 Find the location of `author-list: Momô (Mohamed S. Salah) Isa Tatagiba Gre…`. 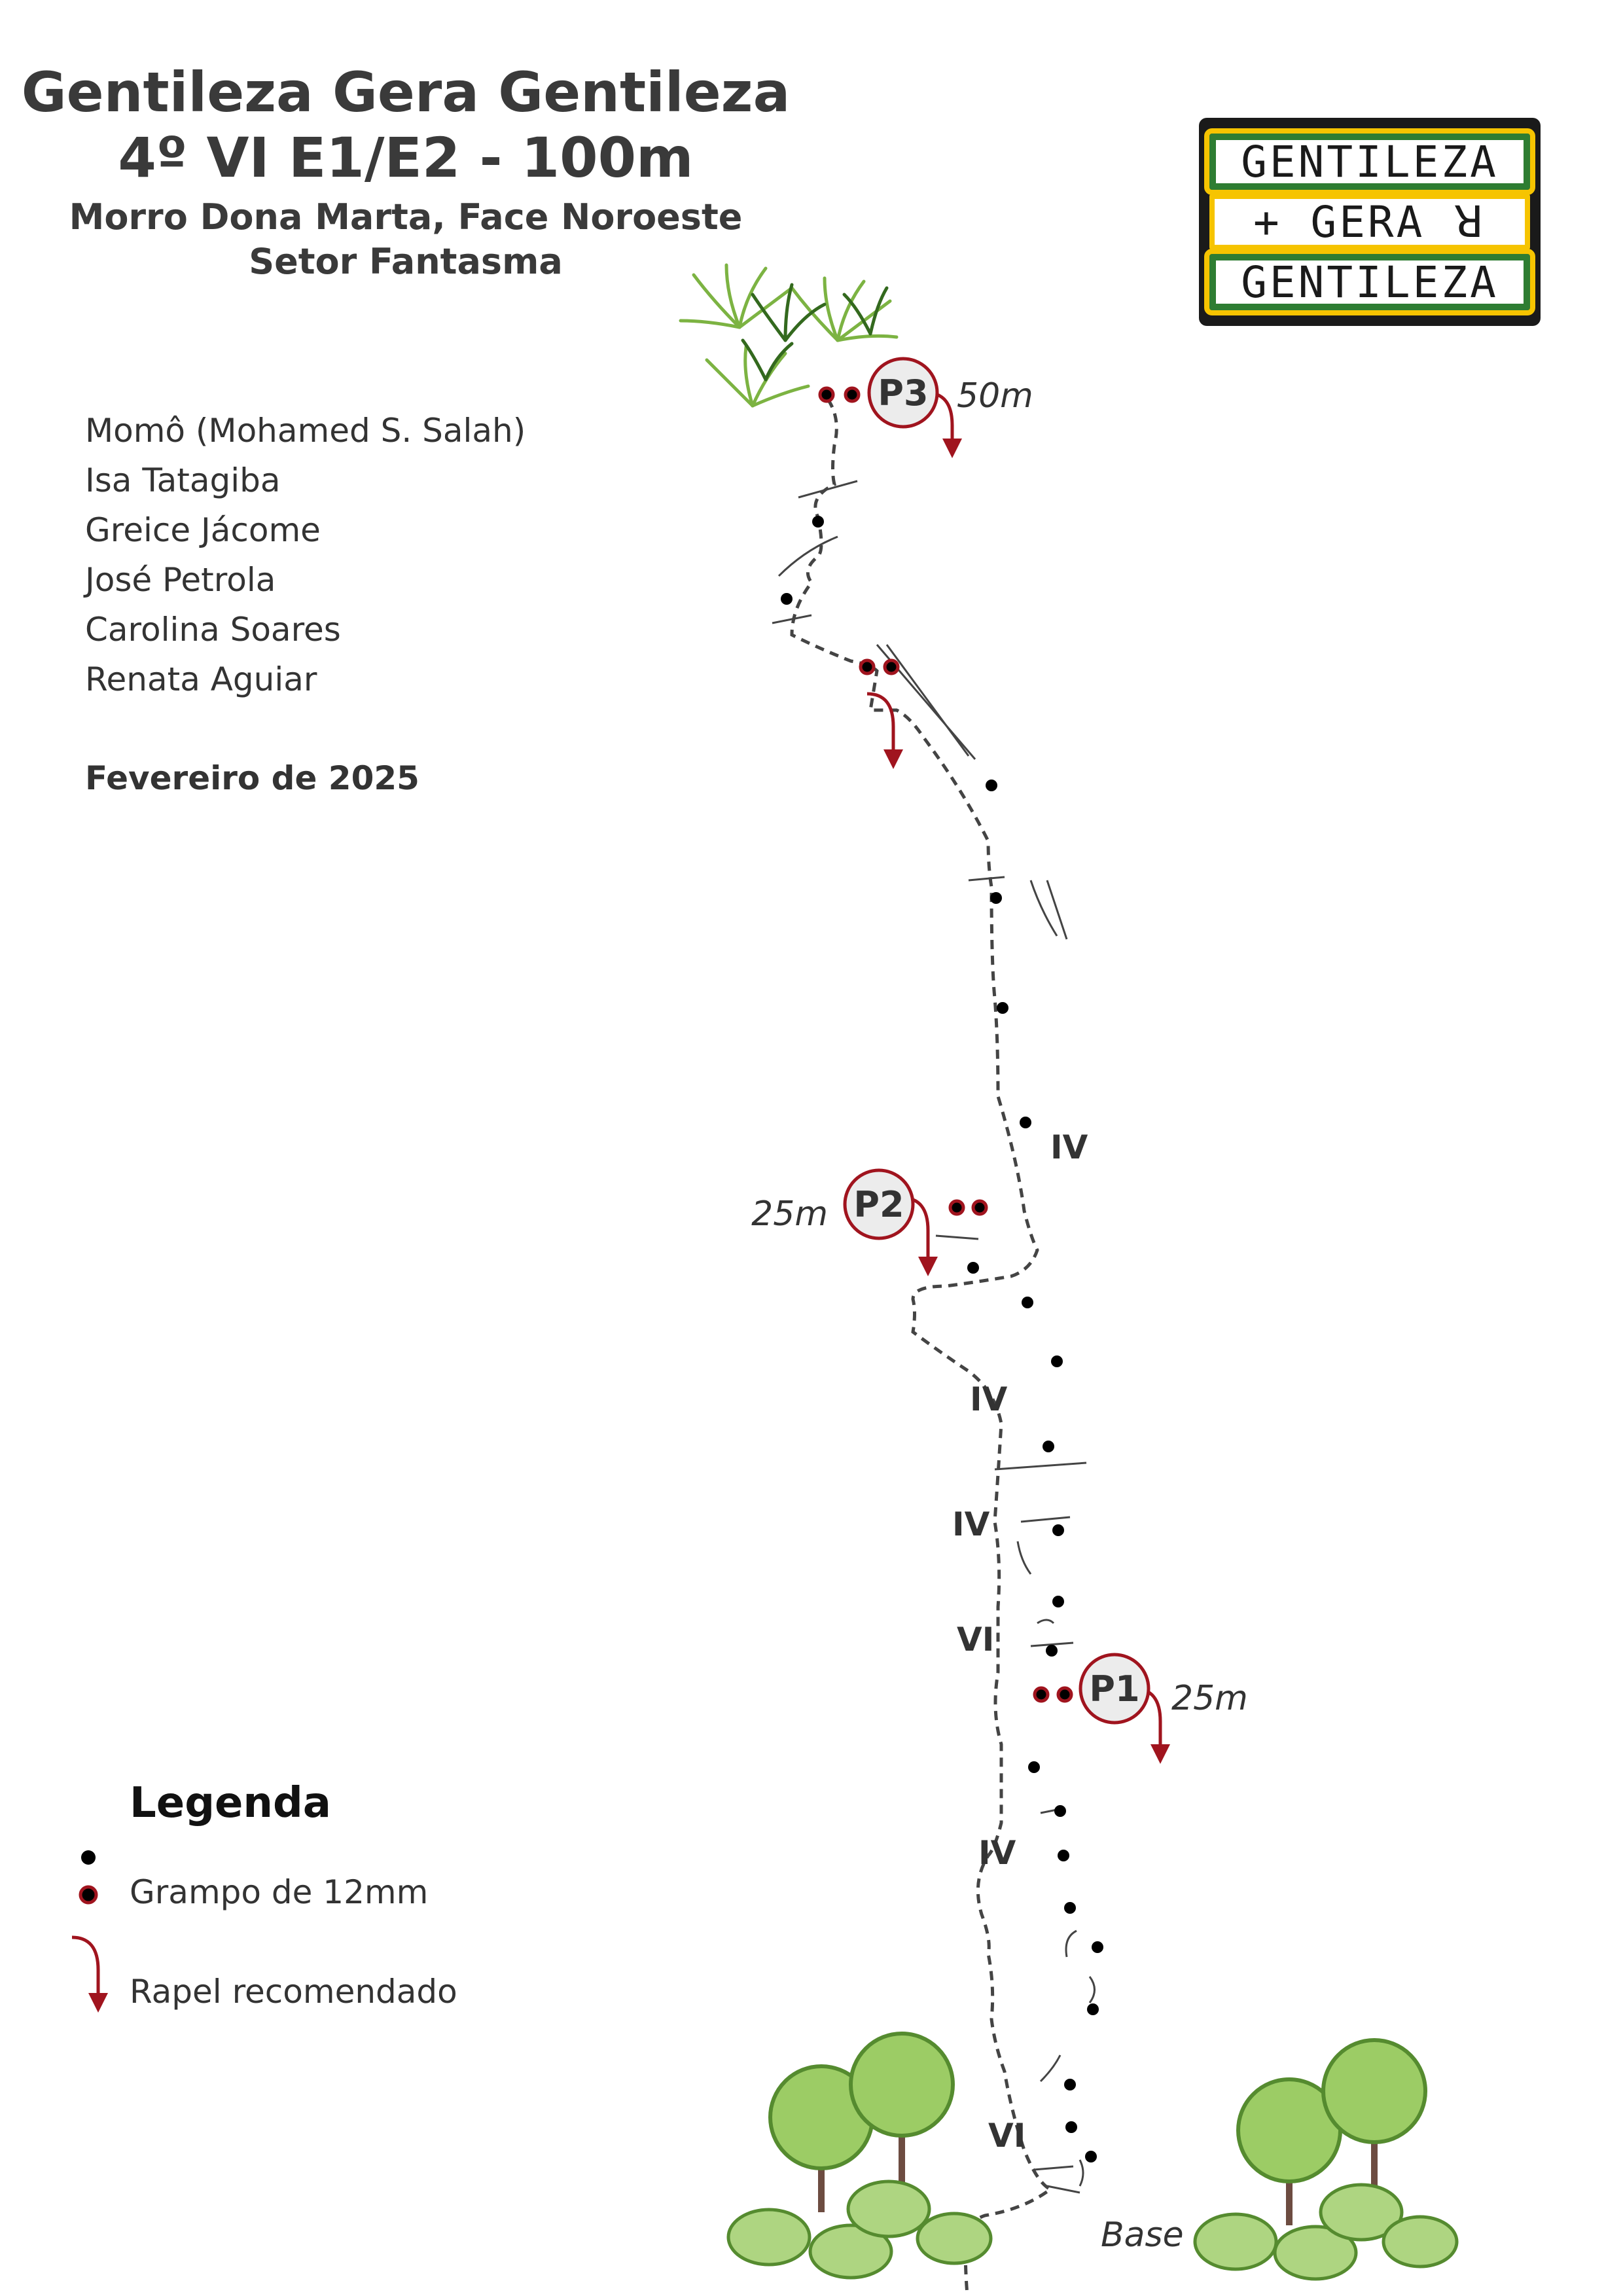

author-list: Momô (Mohamed S. Salah) Isa Tatagiba Gre… is located at coordinates (305, 555).